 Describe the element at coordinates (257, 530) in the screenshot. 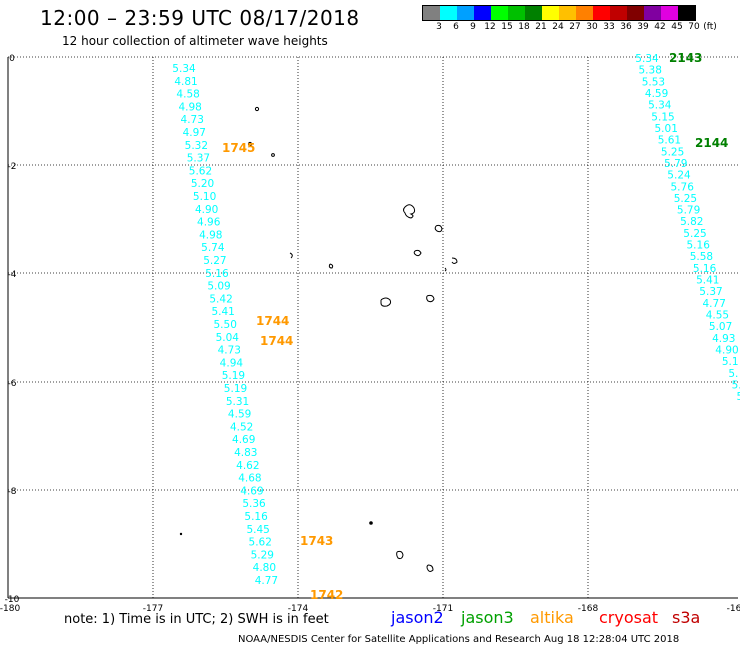

I see `swh-value: 5.45` at that location.